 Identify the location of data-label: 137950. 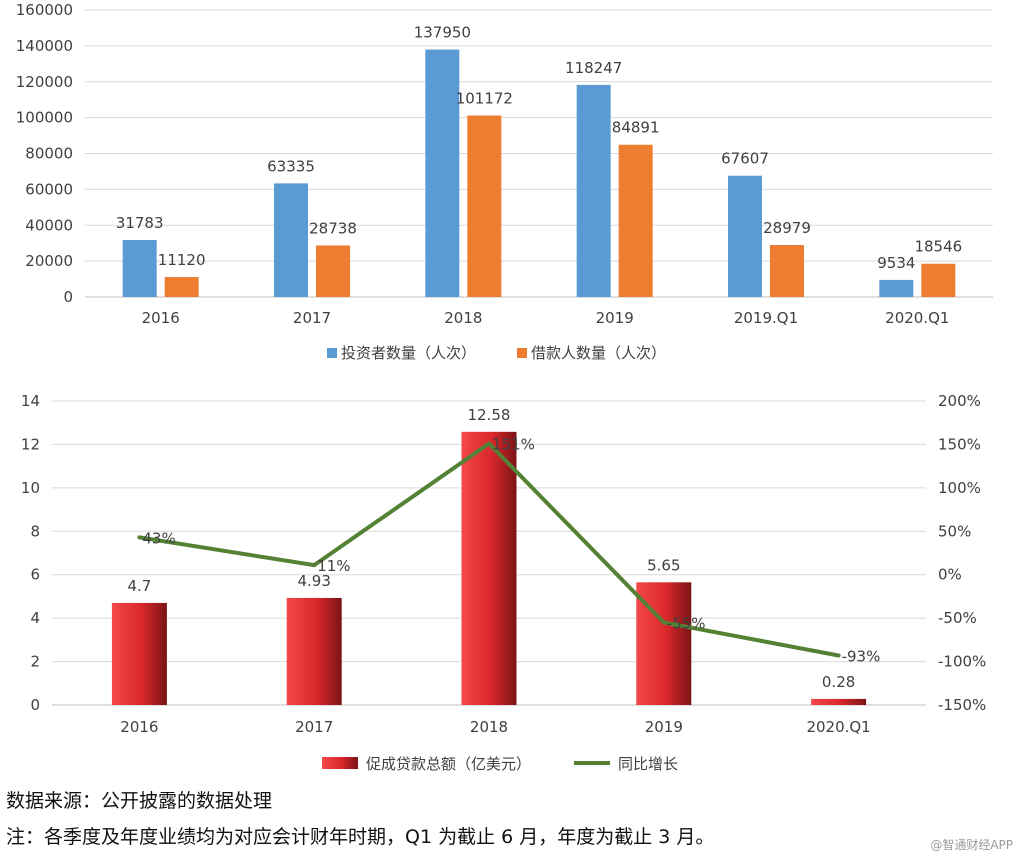
(442, 33).